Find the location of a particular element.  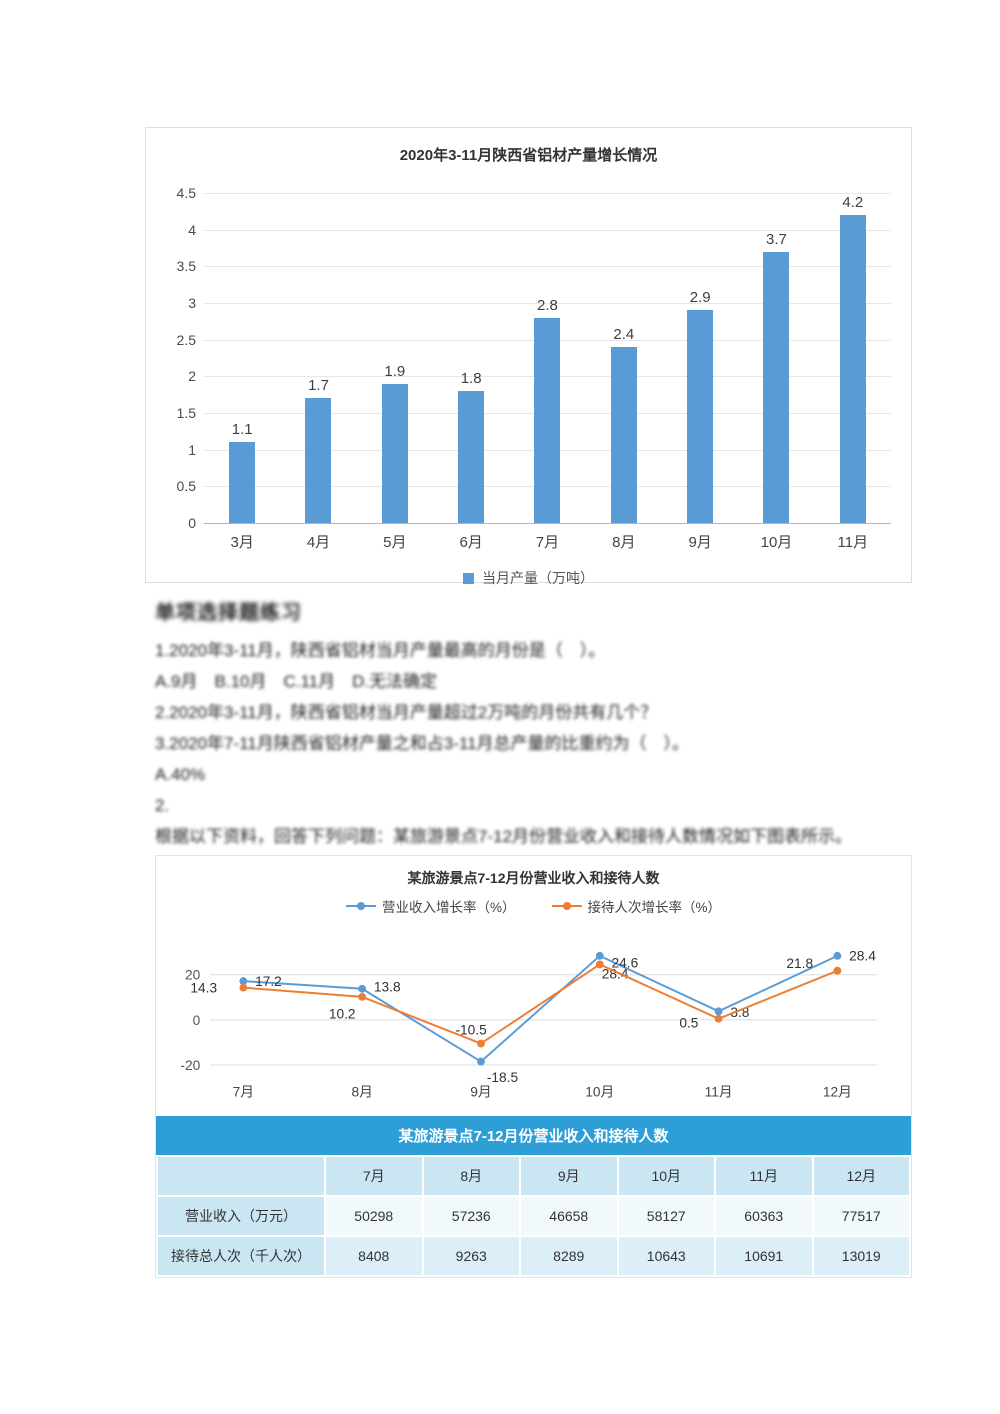

table-row: 营业收入（万元） 50298 57236 46658 58127 60363 77517 is located at coordinates (533, 1216).